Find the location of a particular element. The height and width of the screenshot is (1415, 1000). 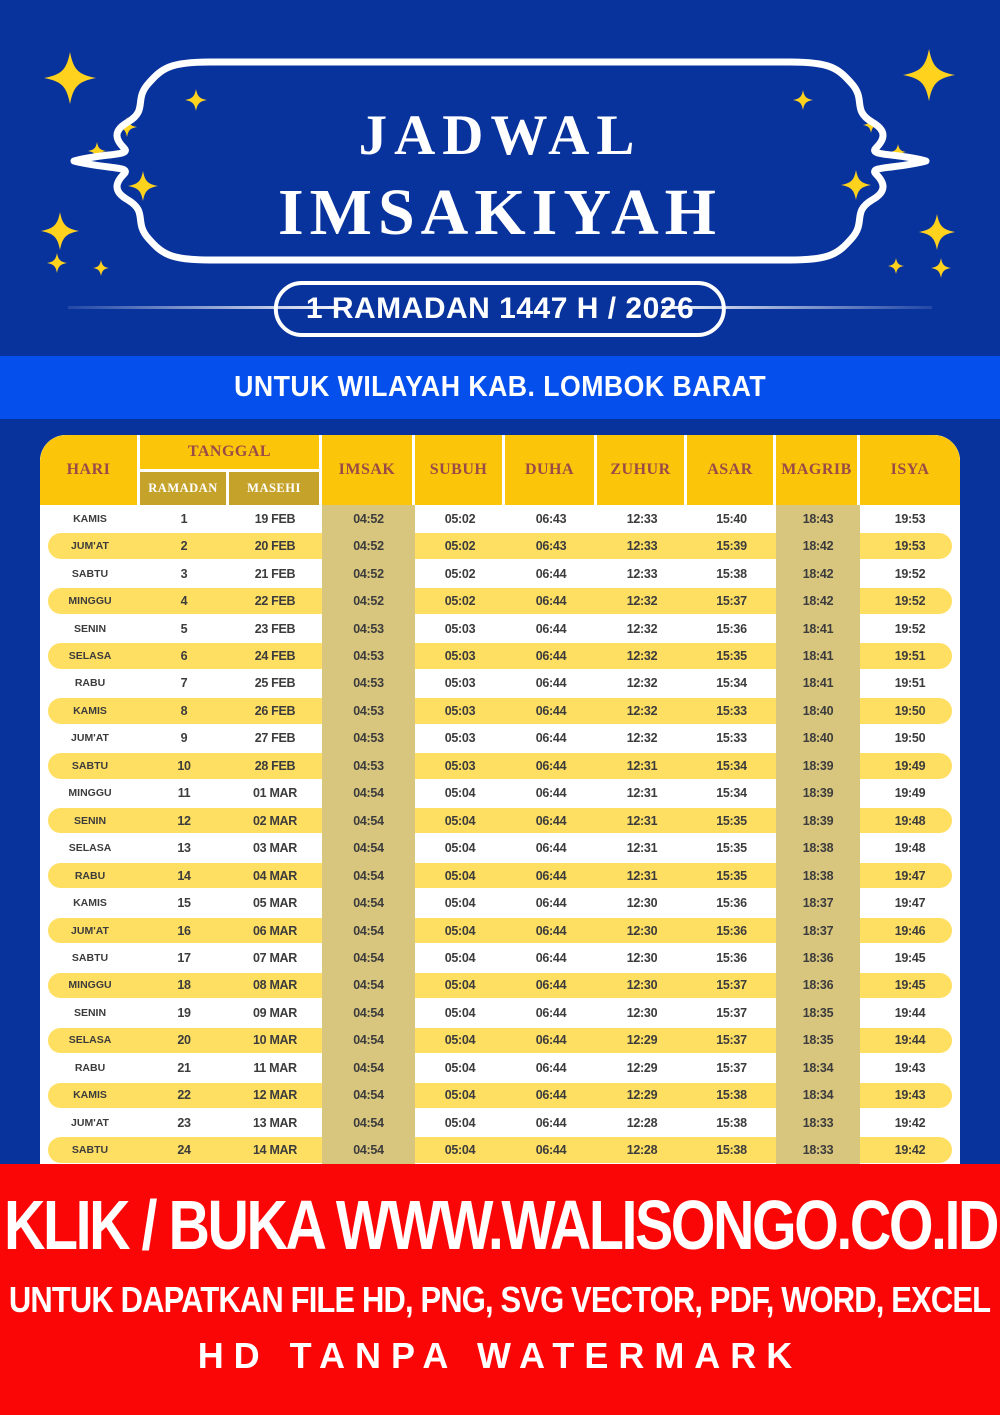

cell-ramadan: 5 is located at coordinates (184, 628).